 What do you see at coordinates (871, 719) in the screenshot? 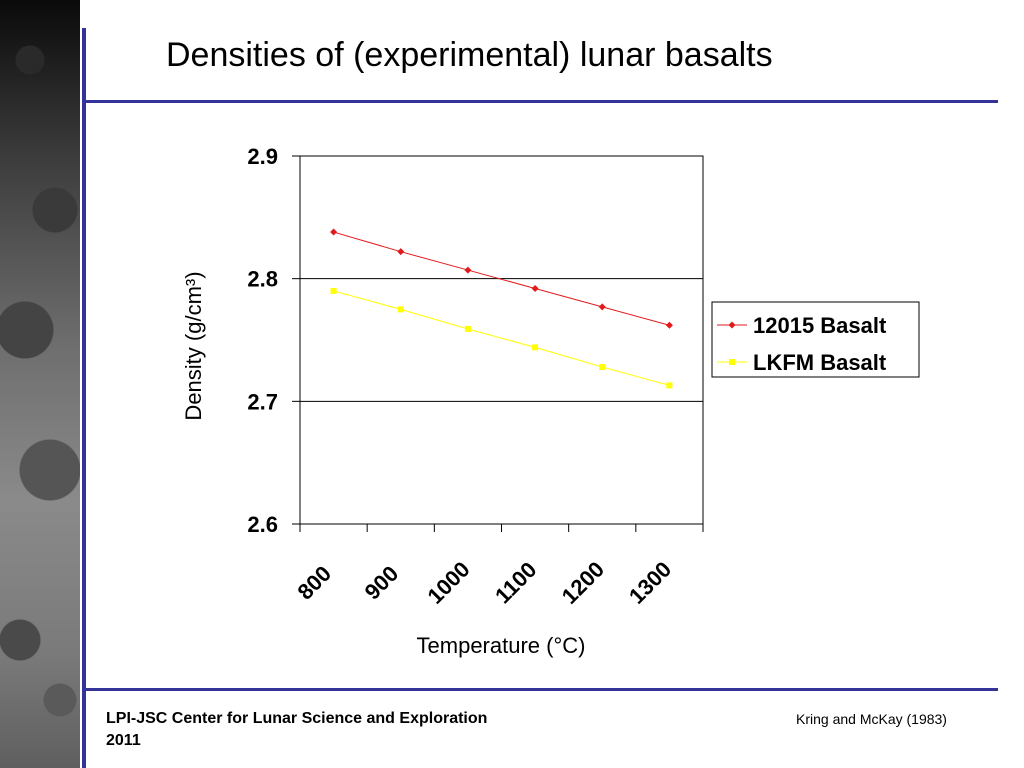
I see `footer-citation: Kring and McKay (1983)` at bounding box center [871, 719].